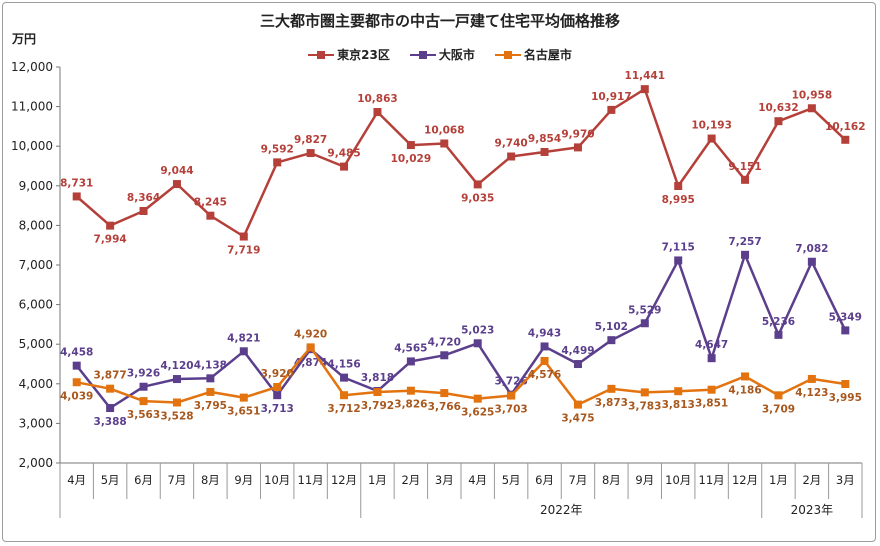  What do you see at coordinates (176, 171) in the screenshot?
I see `data-label: 9,044` at bounding box center [176, 171].